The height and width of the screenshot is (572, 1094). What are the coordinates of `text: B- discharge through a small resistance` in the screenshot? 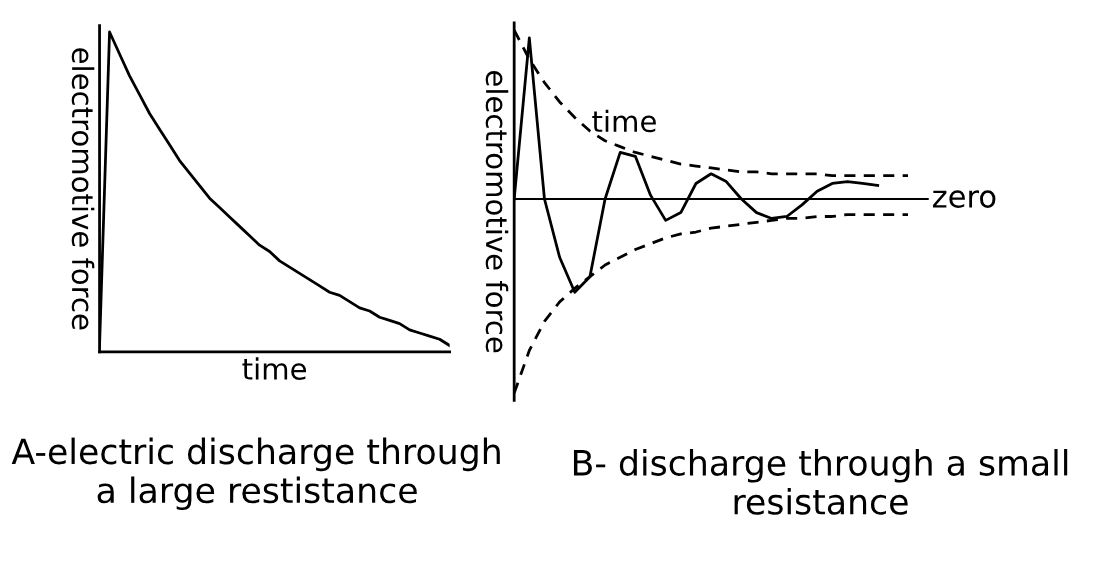 It's located at (820, 482).